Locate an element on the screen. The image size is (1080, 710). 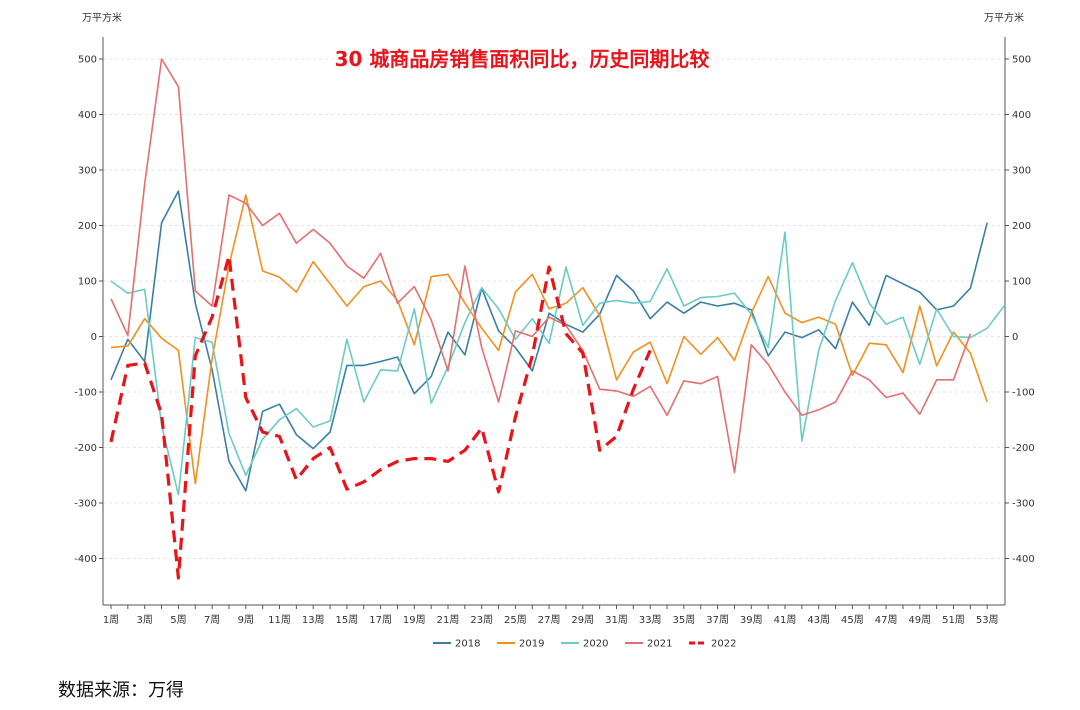
y-axis-unit-right: 万平方米 is located at coordinates (1004, 17).